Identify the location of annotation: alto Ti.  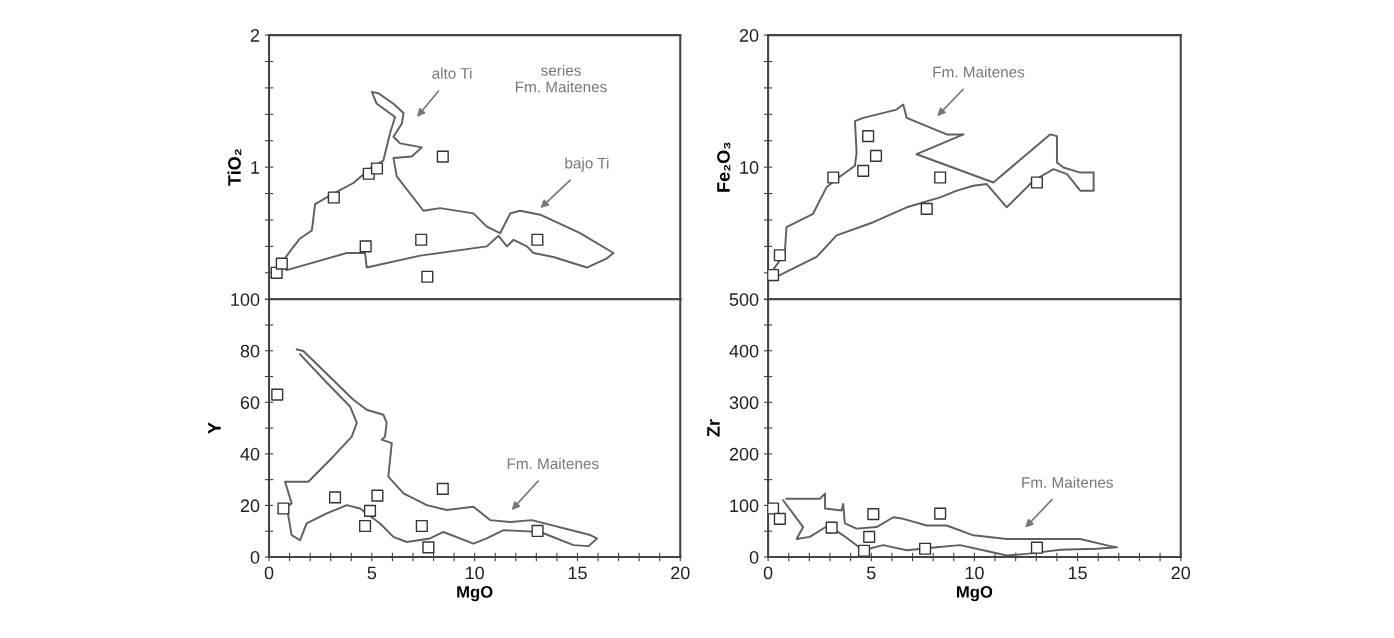
(452, 73).